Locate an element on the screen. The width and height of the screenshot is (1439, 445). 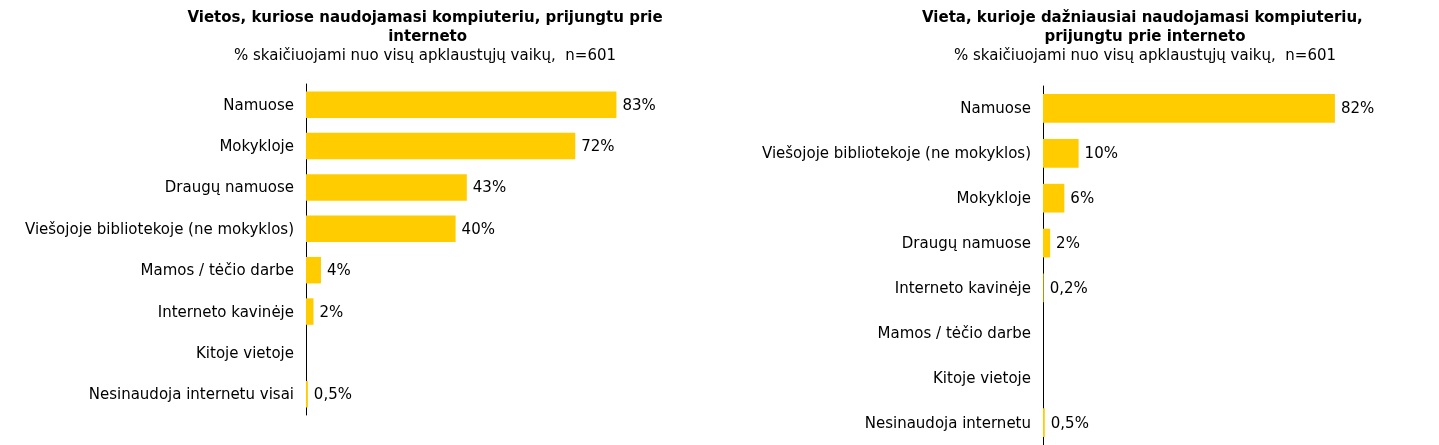
data-label: 72% is located at coordinates (598, 146).